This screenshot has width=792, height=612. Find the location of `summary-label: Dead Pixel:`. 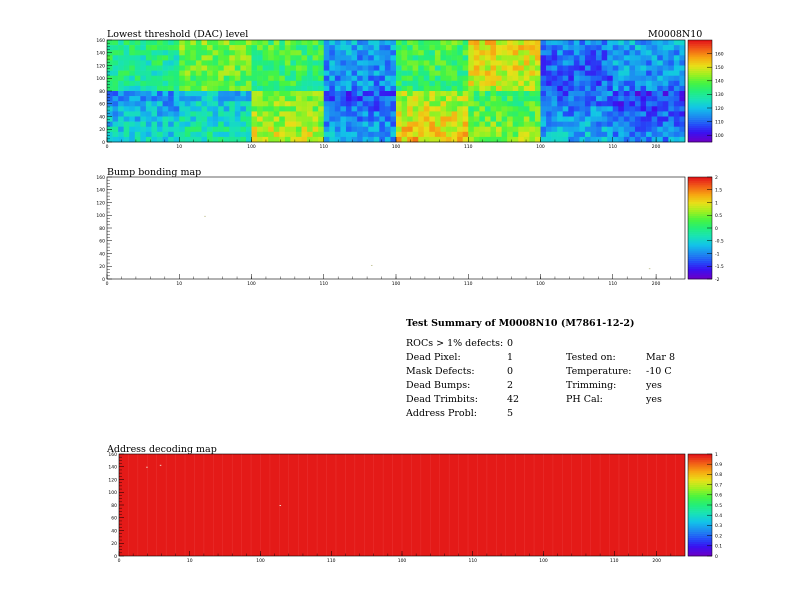

summary-label: Dead Pixel: is located at coordinates (433, 357).